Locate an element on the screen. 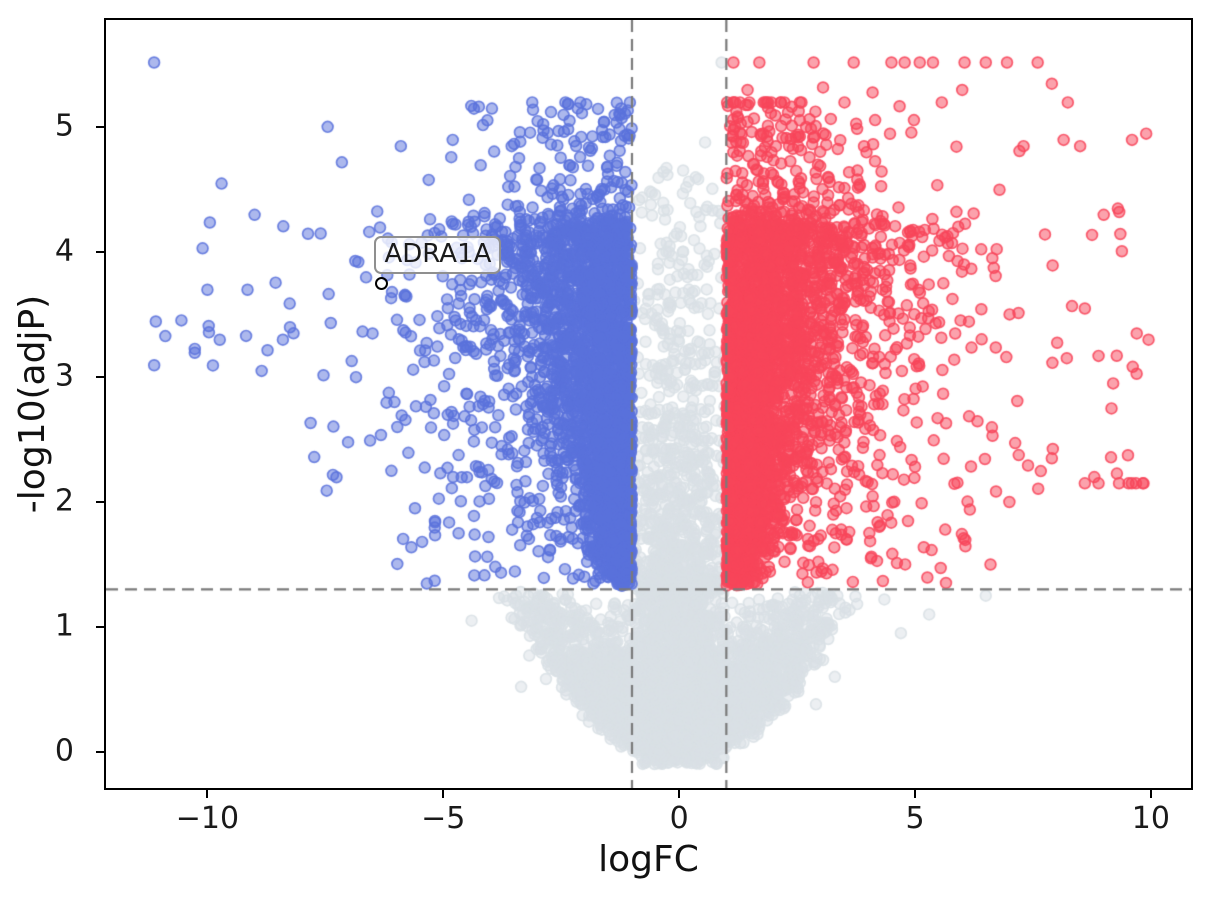  y-tick-label: 5 is located at coordinates (64, 126).